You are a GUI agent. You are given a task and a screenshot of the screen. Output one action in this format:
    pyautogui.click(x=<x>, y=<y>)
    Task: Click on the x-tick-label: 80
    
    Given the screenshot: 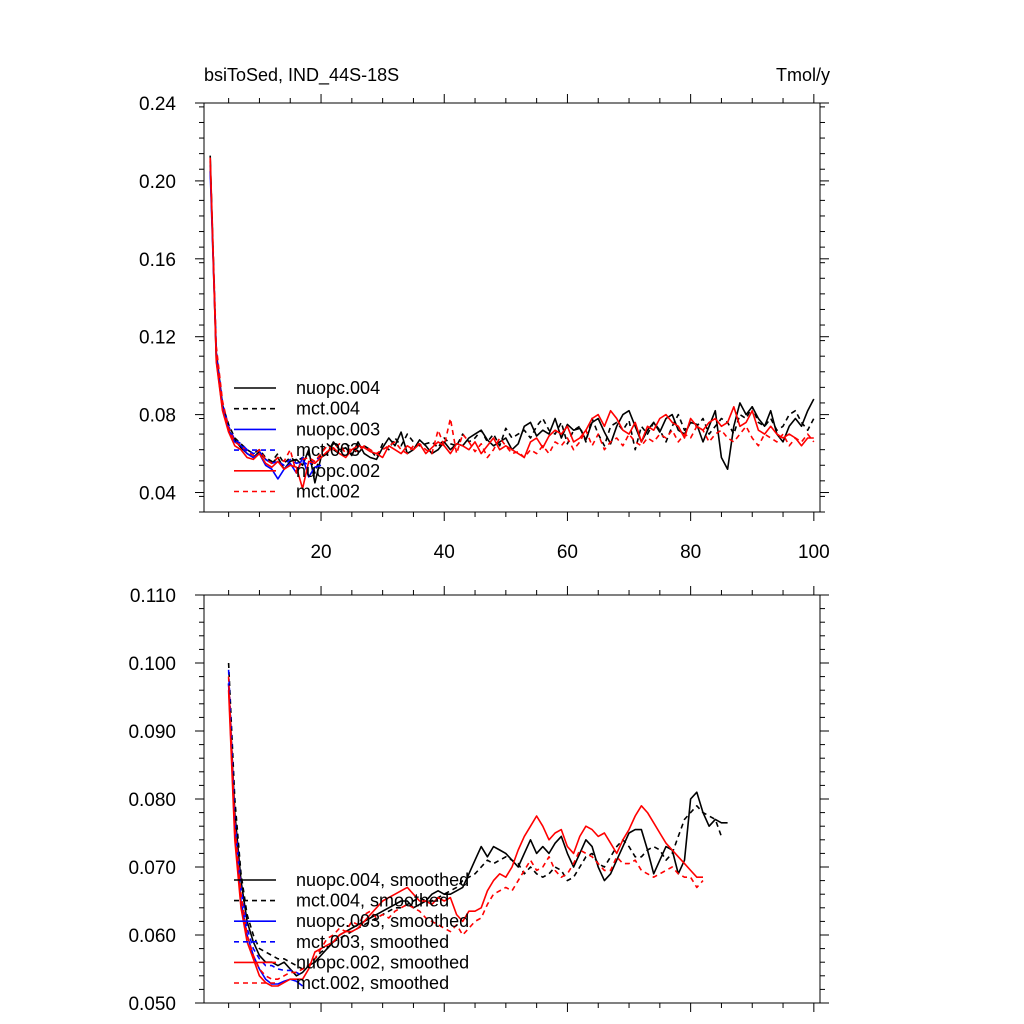 What is the action you would take?
    pyautogui.click(x=690, y=552)
    